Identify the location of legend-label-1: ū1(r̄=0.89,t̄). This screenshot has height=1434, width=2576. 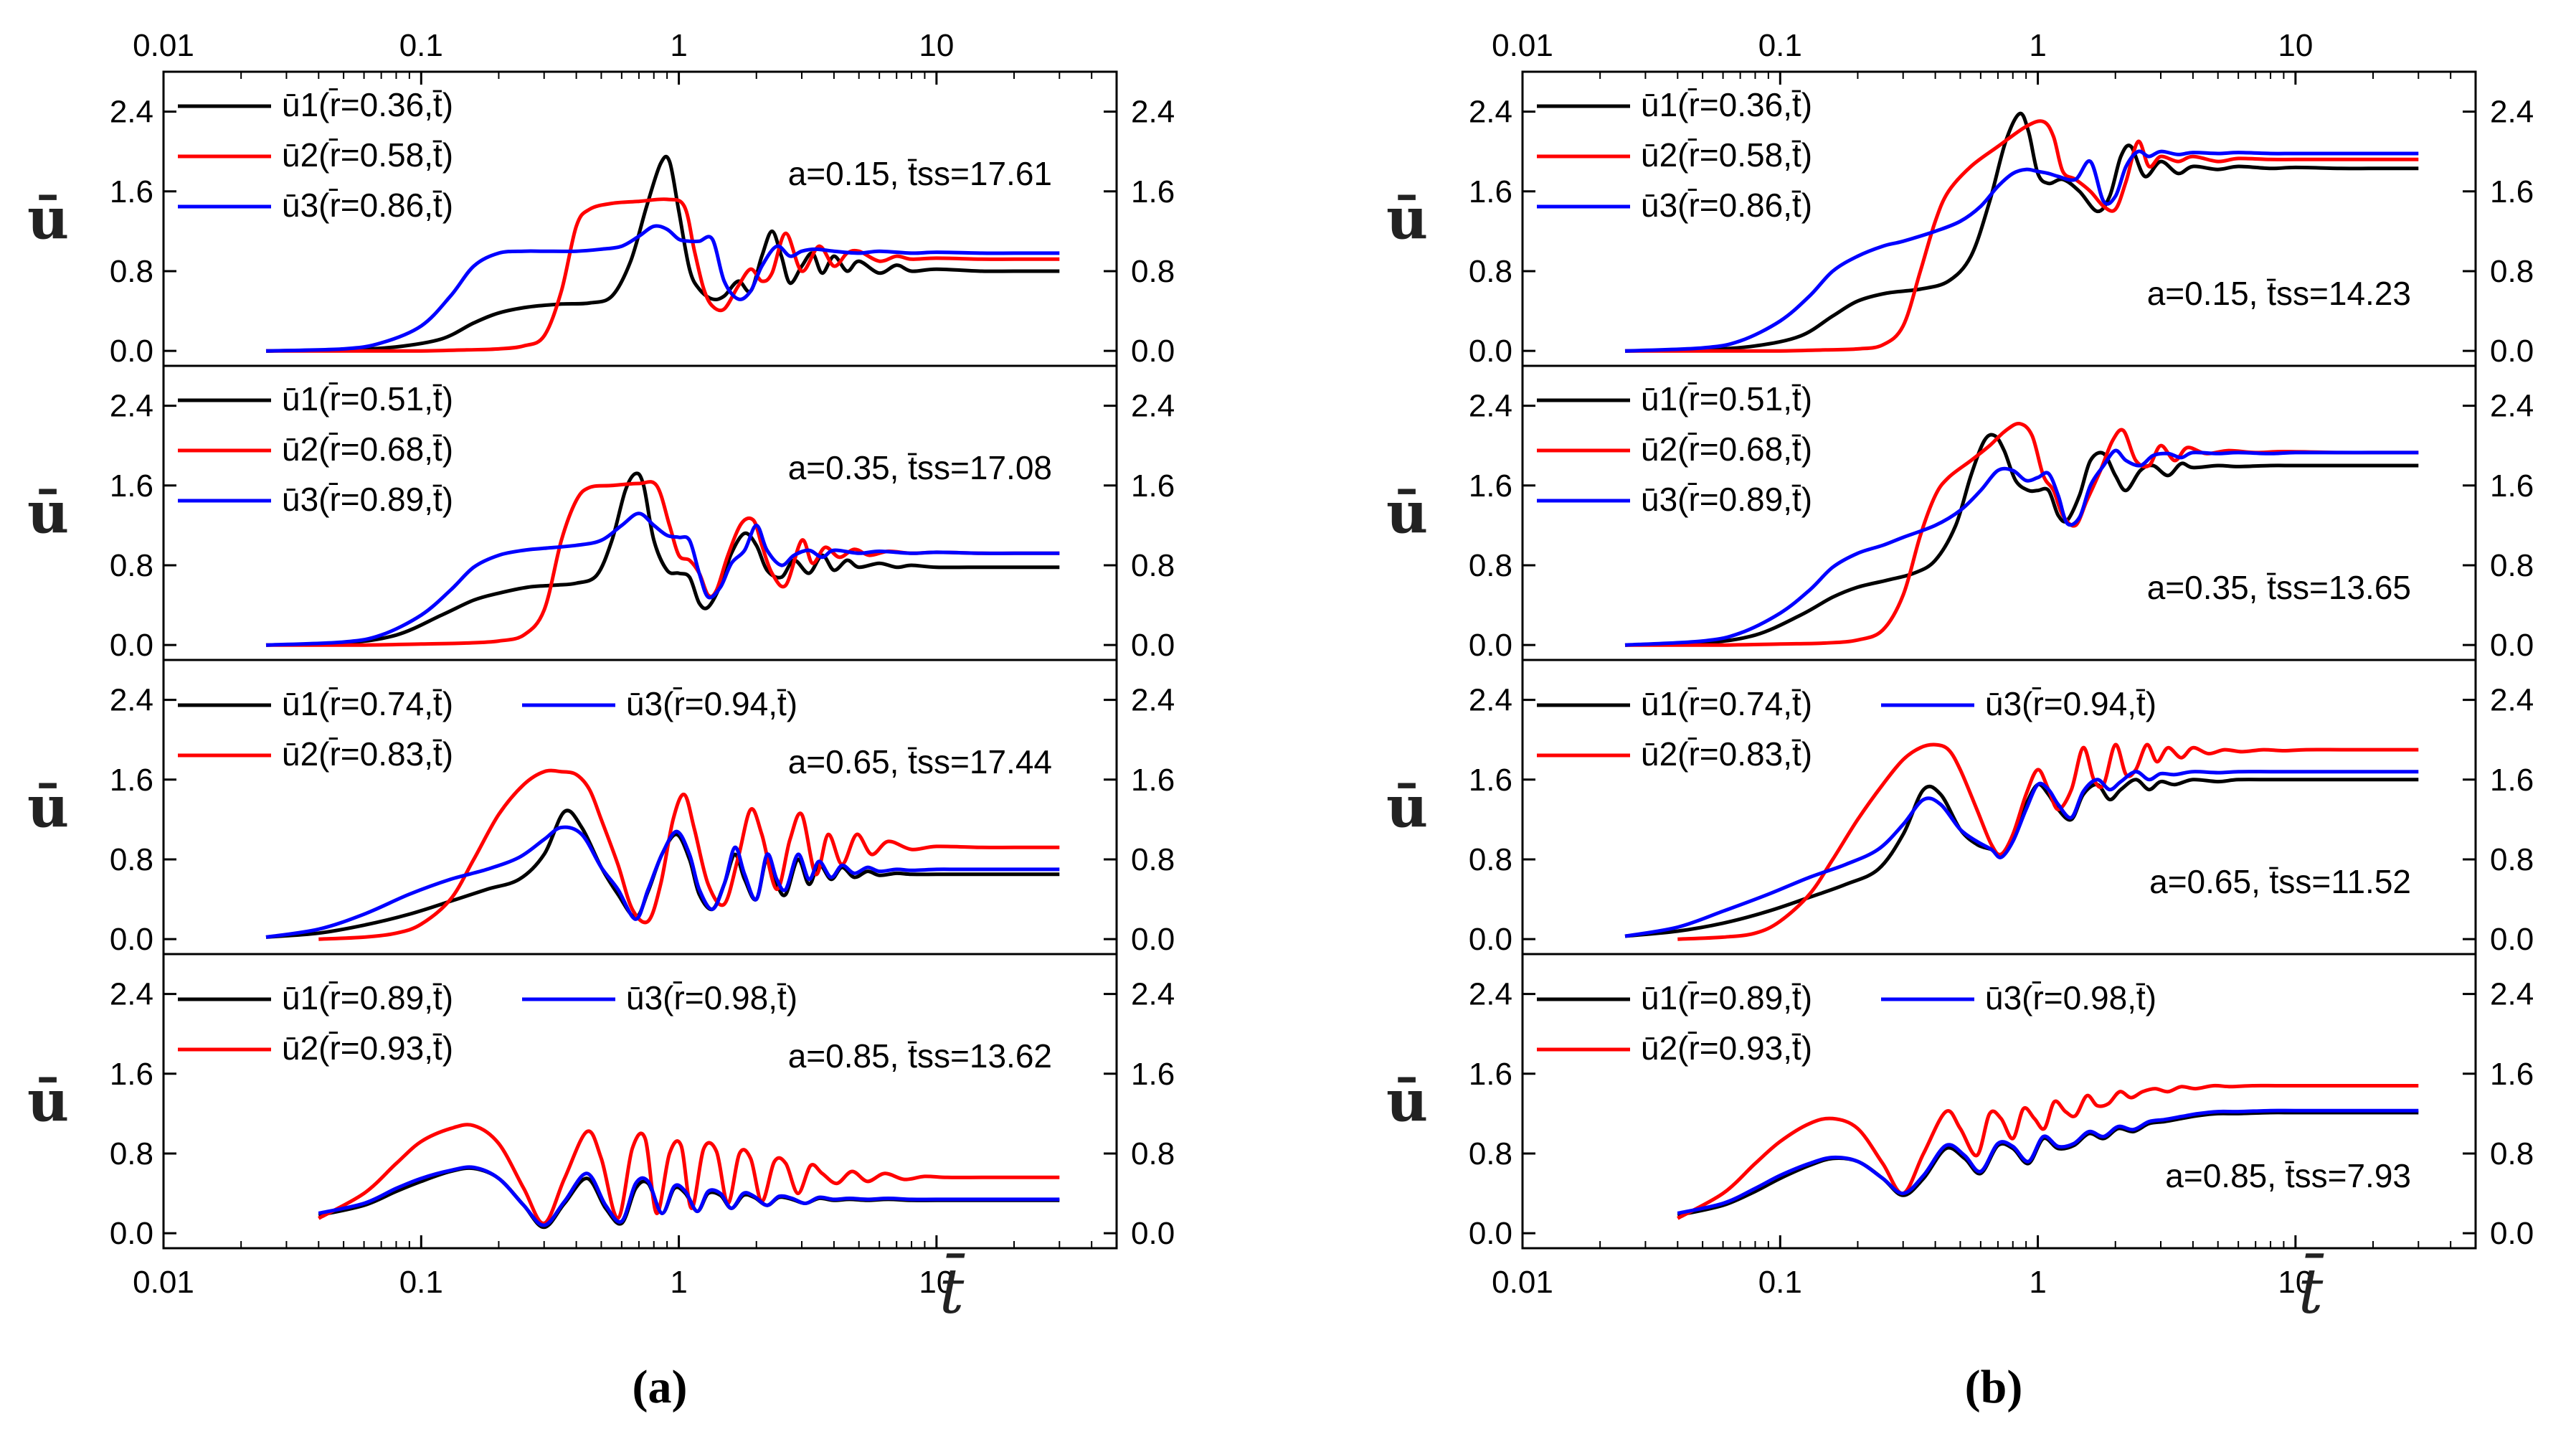
(1726, 997).